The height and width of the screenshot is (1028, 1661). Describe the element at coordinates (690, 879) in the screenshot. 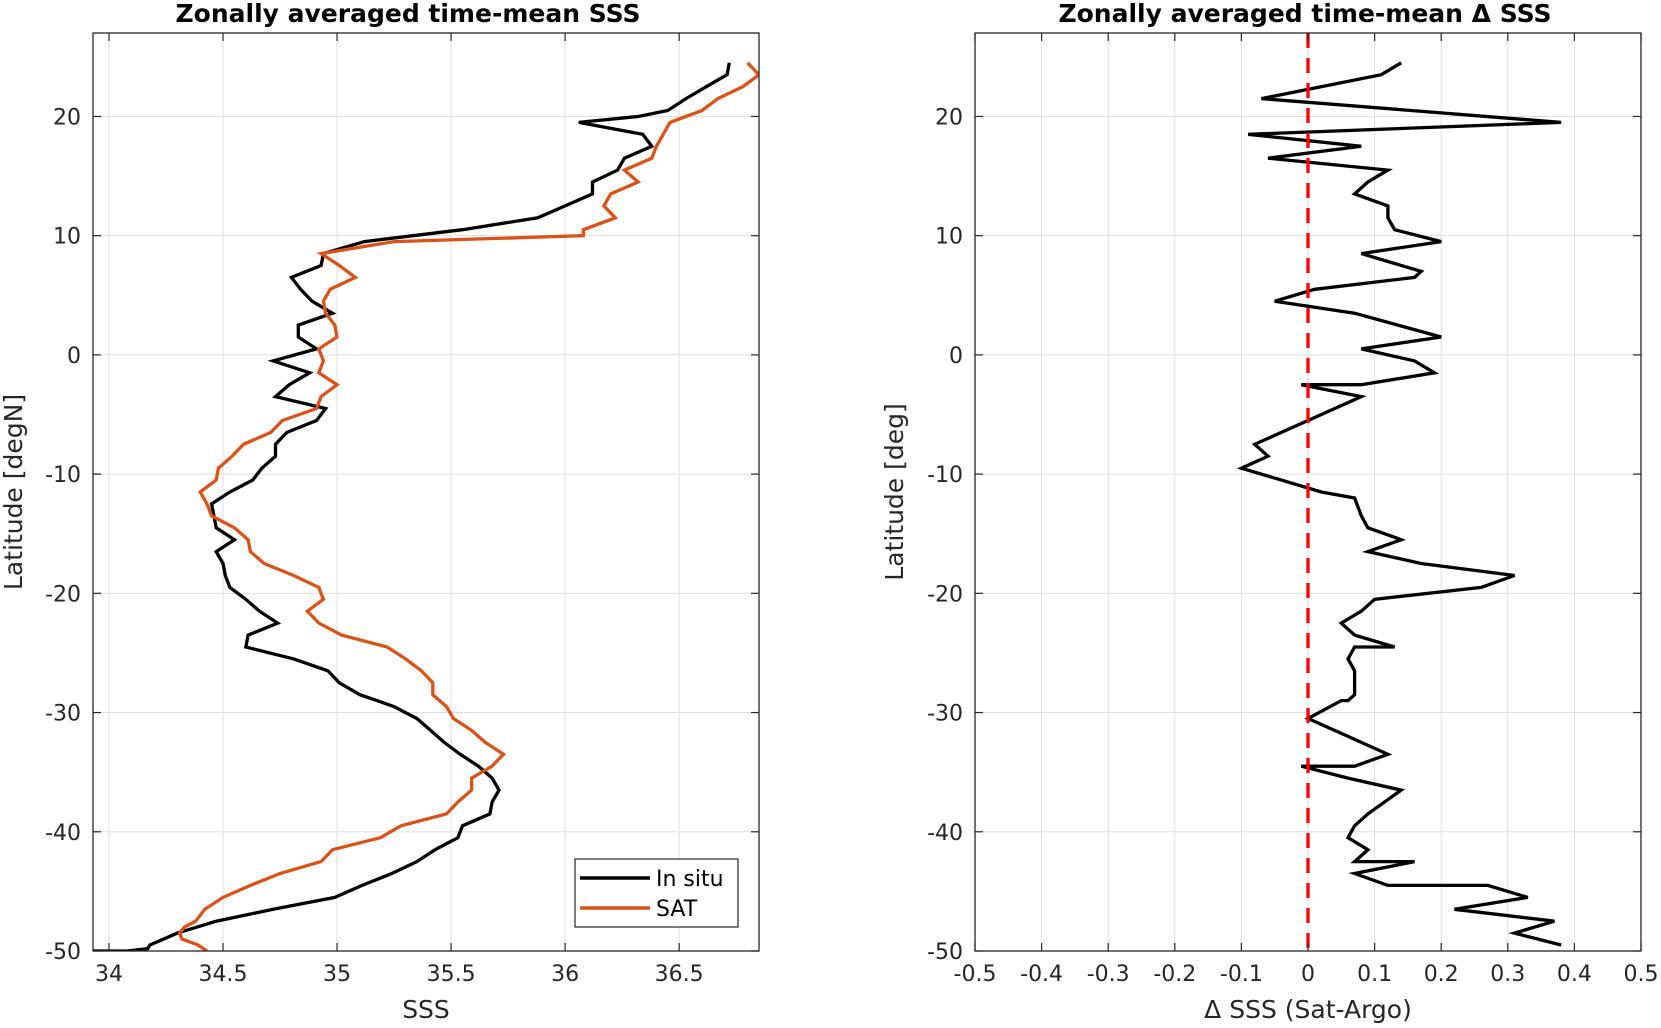

I see `legend-in-situ-label: In situ` at that location.